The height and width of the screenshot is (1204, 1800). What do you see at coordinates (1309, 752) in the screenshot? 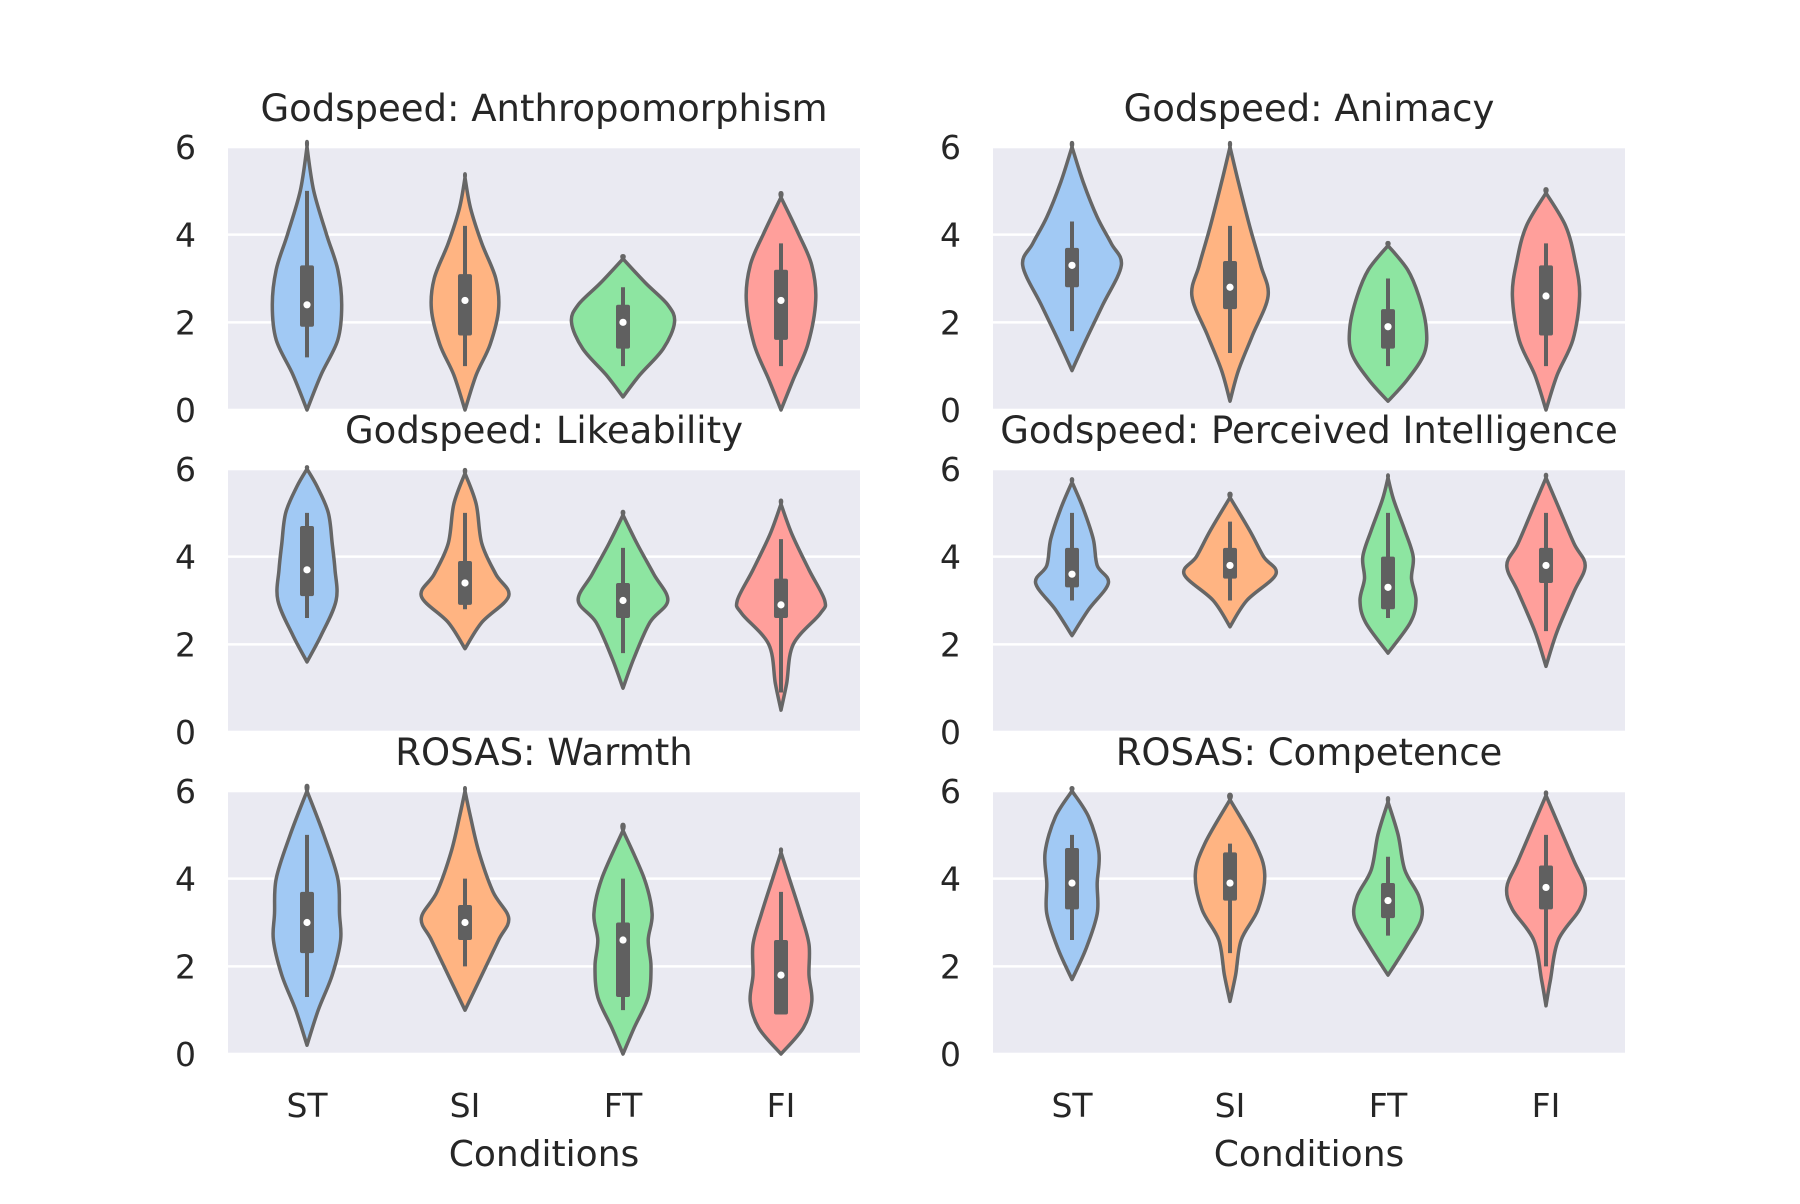
I see `panel-title: ROSAS: Competence` at bounding box center [1309, 752].